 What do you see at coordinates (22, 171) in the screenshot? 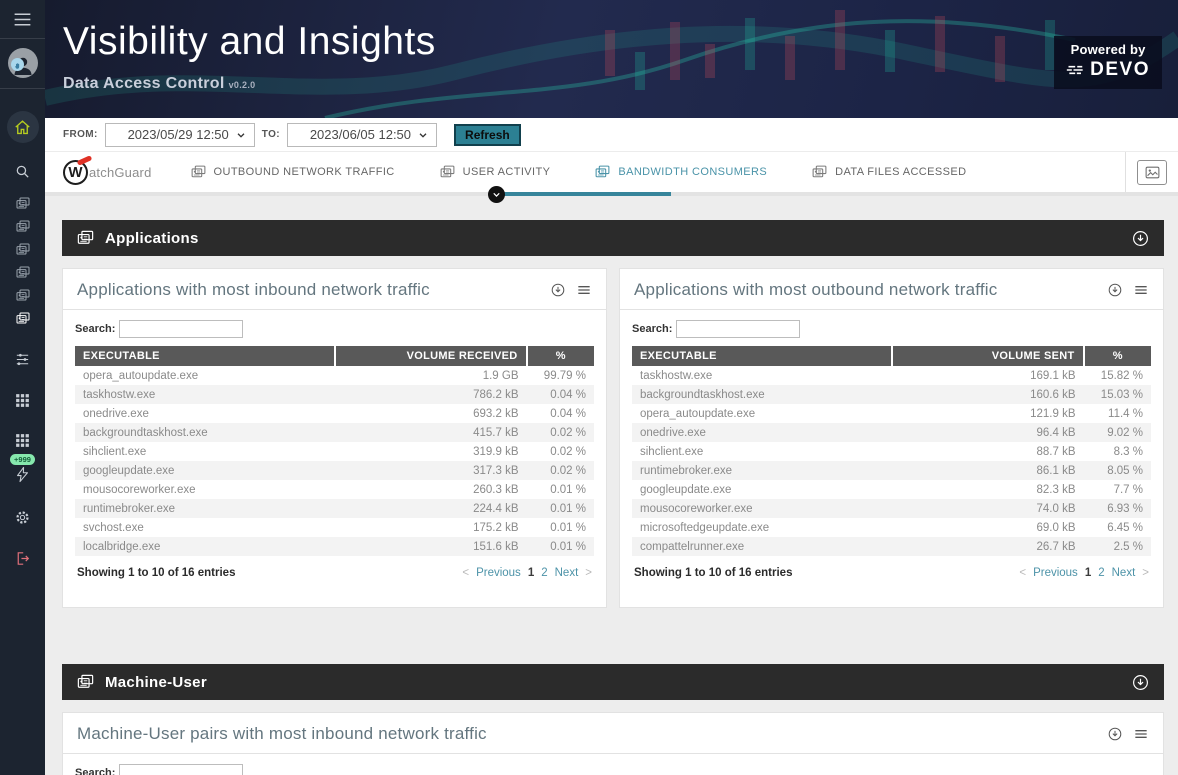
I see `search-icon` at bounding box center [22, 171].